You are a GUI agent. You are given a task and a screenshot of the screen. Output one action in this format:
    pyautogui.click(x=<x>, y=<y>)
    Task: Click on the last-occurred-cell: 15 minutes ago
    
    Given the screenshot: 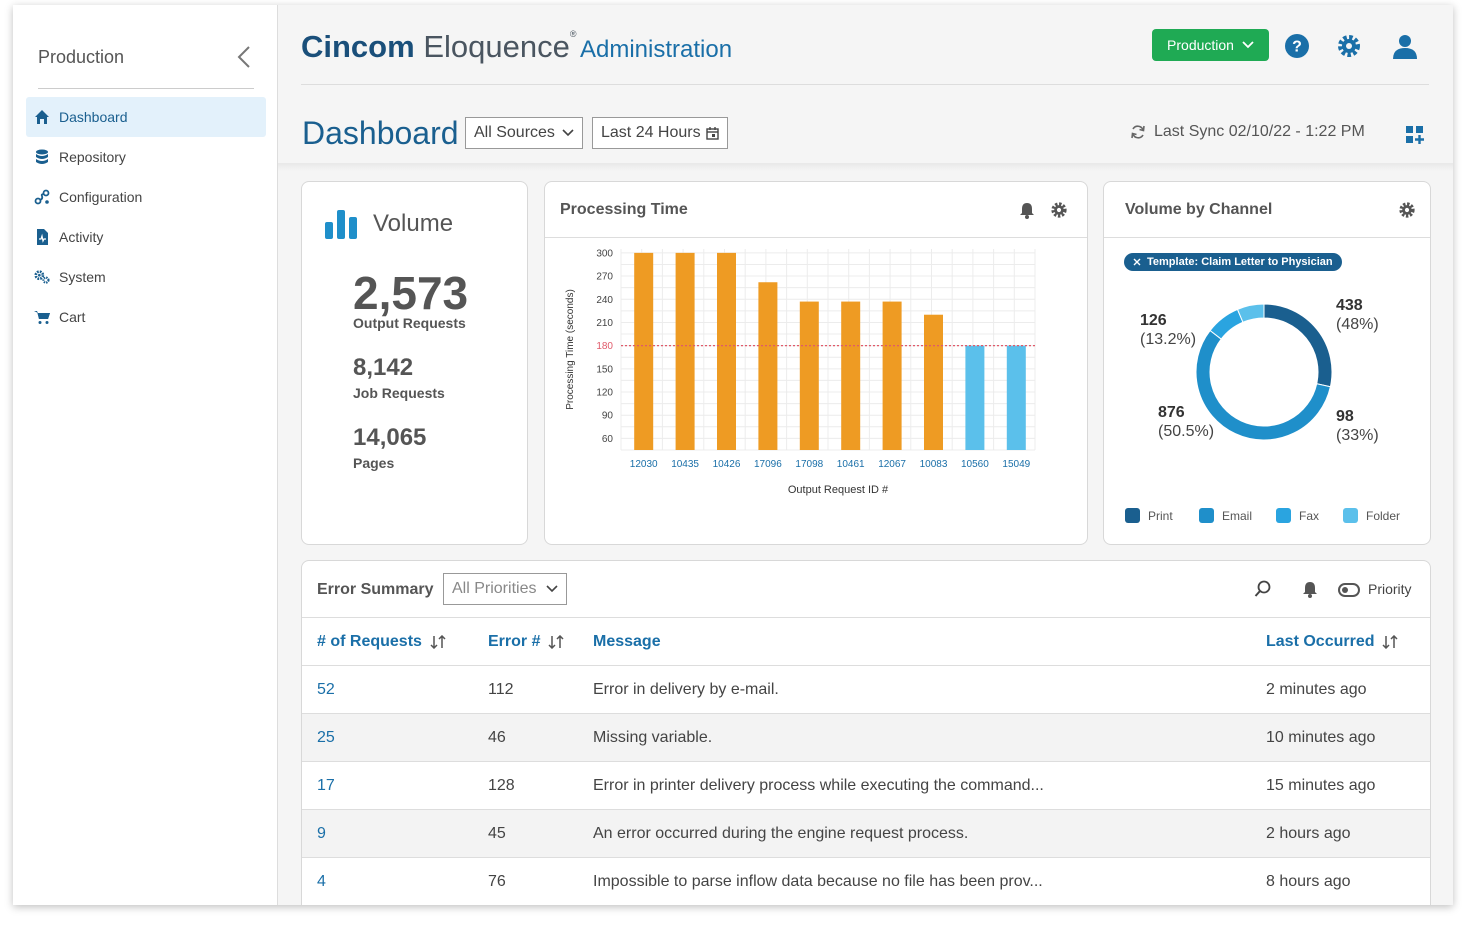 What is the action you would take?
    pyautogui.click(x=1321, y=785)
    